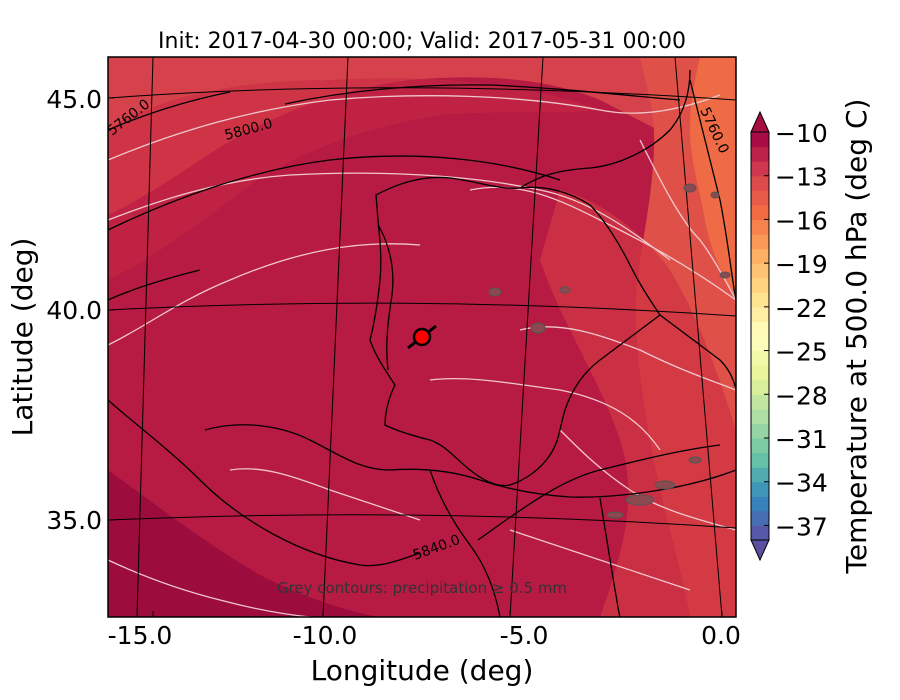 The image size is (900, 700). Describe the element at coordinates (801, 133) in the screenshot. I see `colorbar-tick-label: −10` at that location.